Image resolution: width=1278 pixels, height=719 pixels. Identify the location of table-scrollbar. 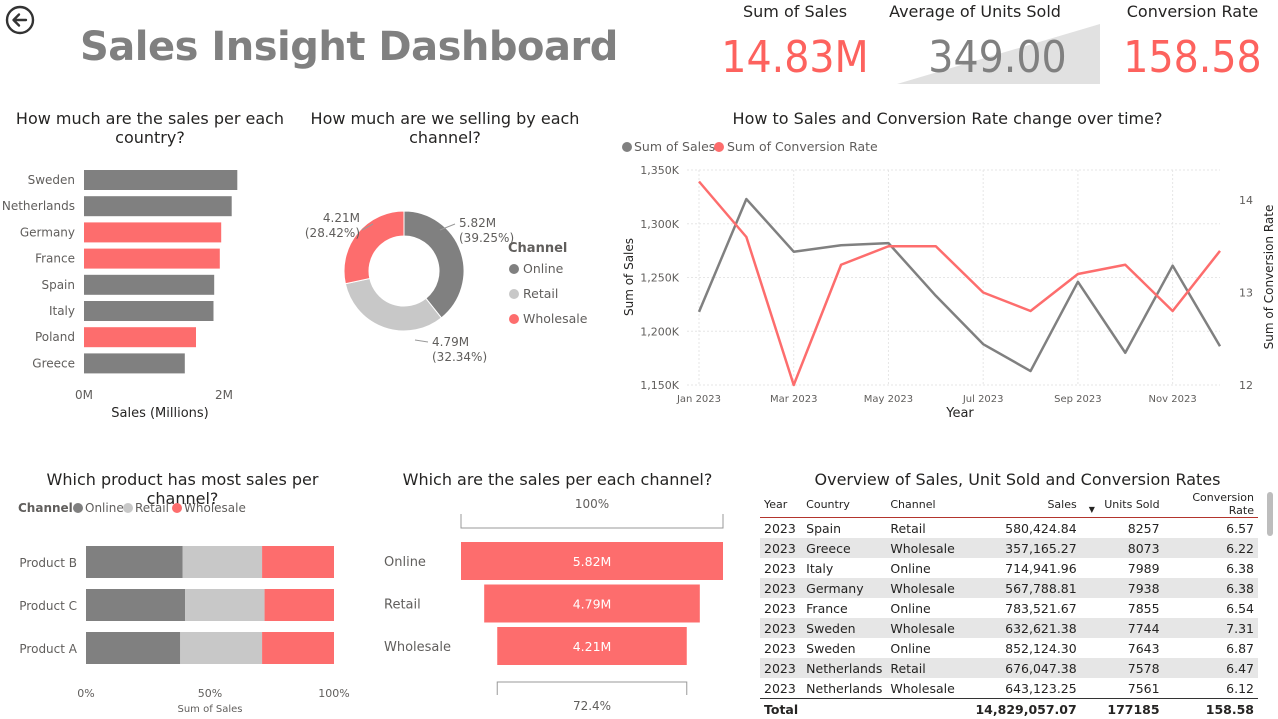
(1270, 514).